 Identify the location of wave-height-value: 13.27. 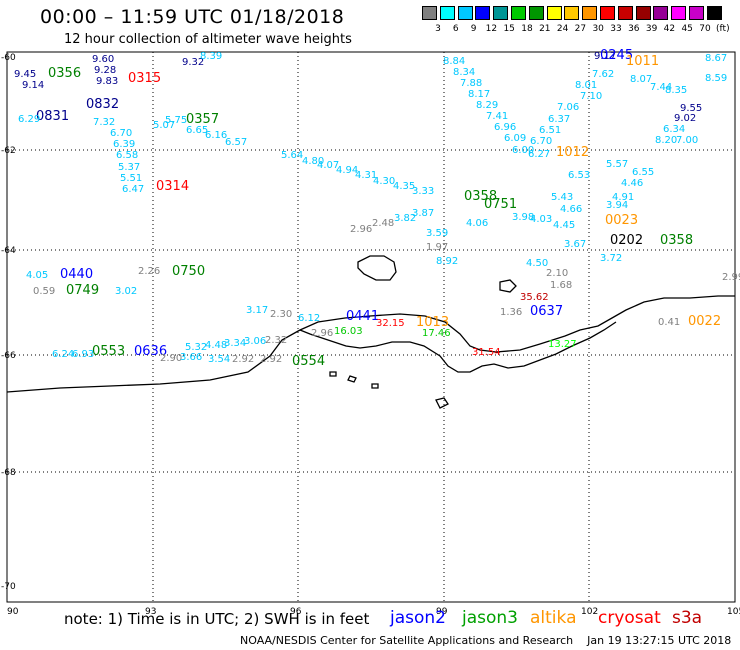
(562, 344).